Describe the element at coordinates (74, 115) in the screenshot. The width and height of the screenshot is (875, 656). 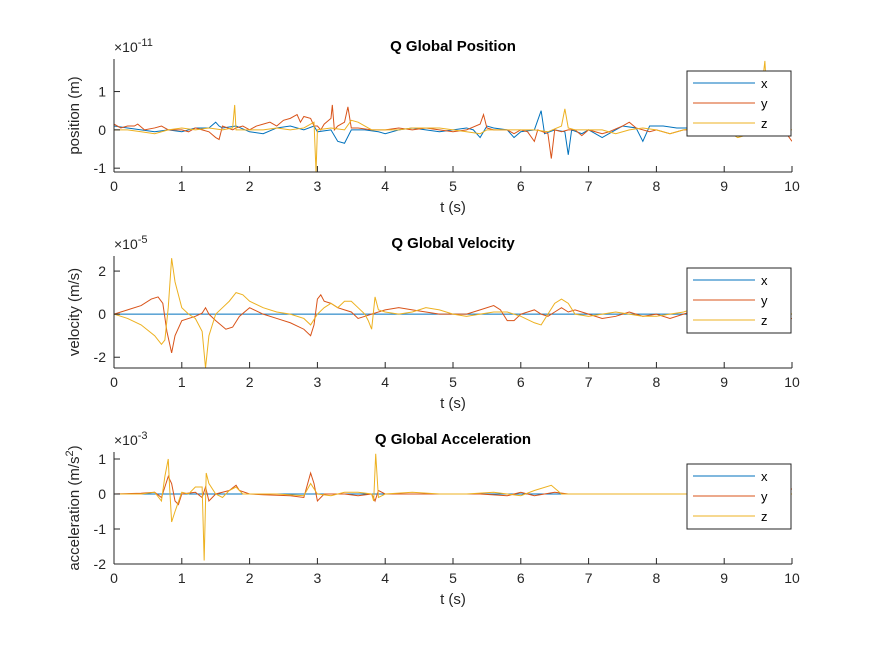
I see `y-axis-label: position (m)` at that location.